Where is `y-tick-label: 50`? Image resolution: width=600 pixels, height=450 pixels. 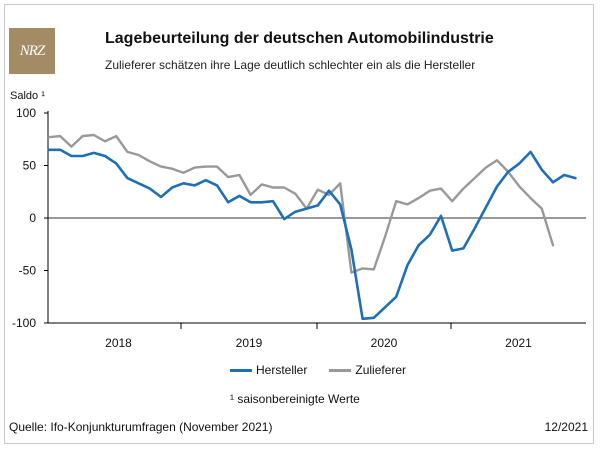
y-tick-label: 50 is located at coordinates (30, 166).